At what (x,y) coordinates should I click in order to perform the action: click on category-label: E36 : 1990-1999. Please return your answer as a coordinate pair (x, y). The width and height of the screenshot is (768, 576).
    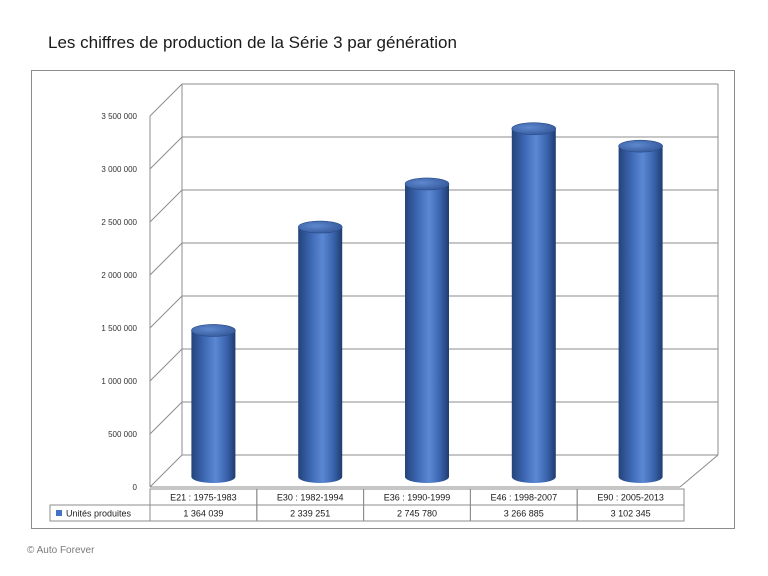
    Looking at the image, I should click on (417, 498).